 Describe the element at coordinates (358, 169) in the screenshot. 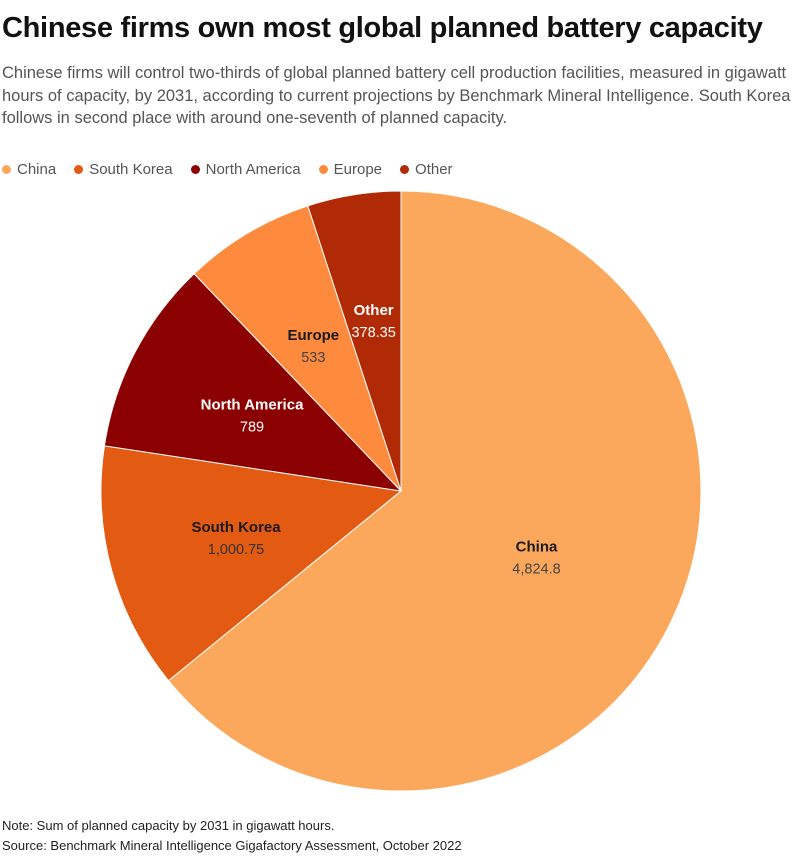

I see `legend-label-europe: Europe` at that location.